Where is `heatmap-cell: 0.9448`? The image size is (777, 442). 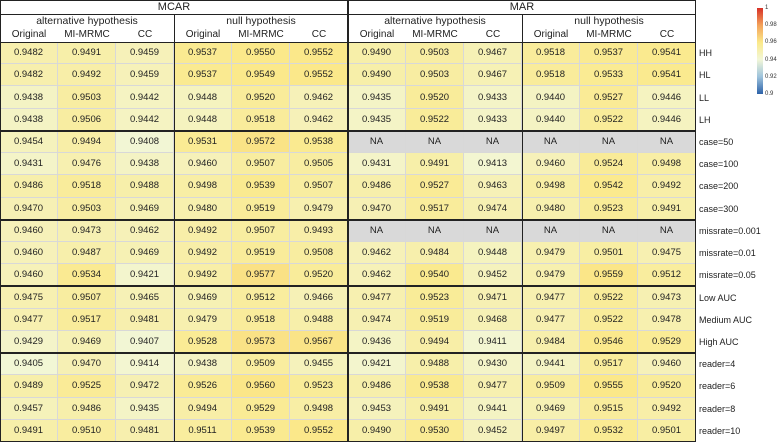
heatmap-cell: 0.9448 is located at coordinates (493, 253).